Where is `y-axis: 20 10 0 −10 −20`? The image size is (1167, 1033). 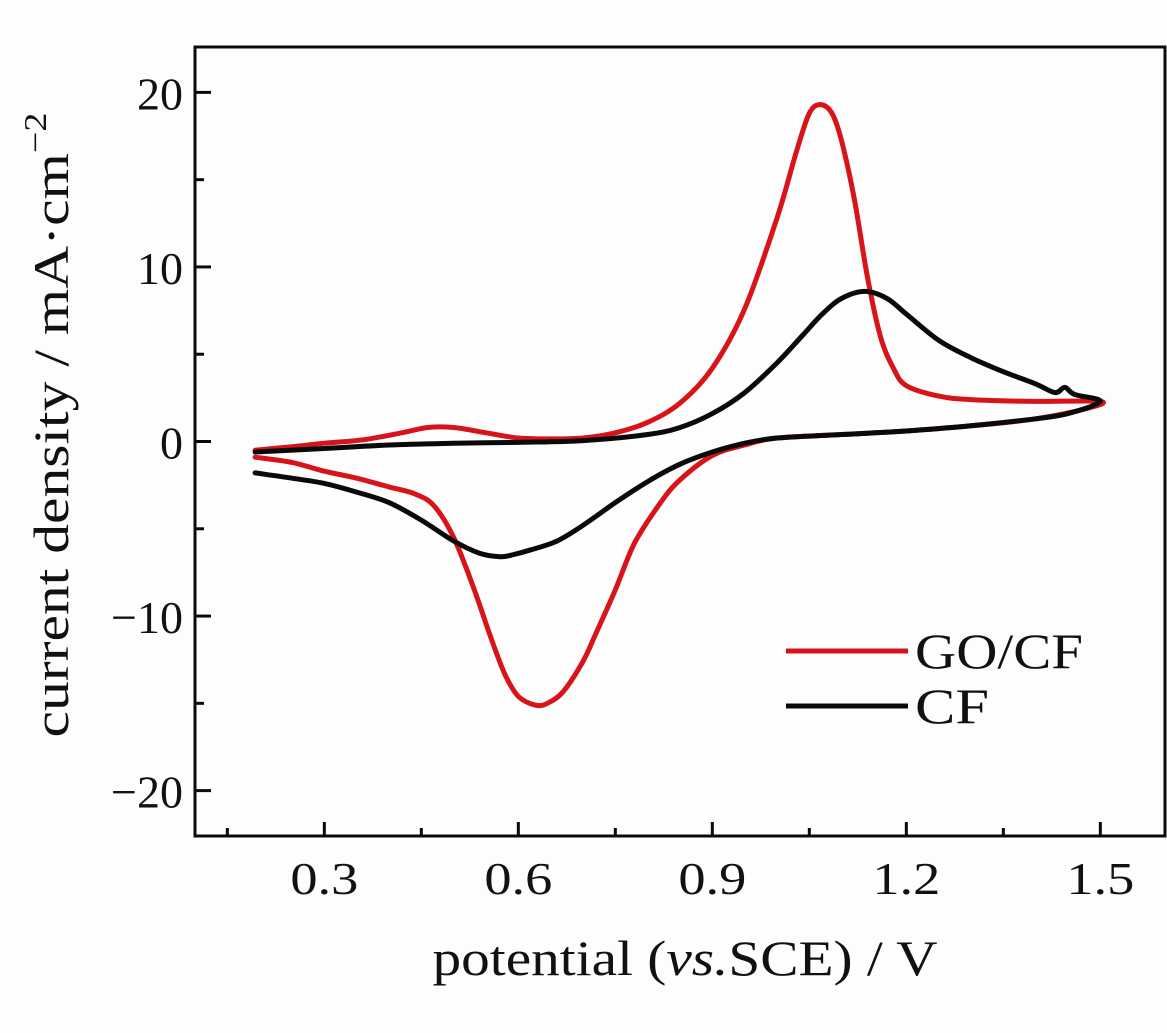 y-axis: 20 10 0 −10 −20 is located at coordinates (161, 443).